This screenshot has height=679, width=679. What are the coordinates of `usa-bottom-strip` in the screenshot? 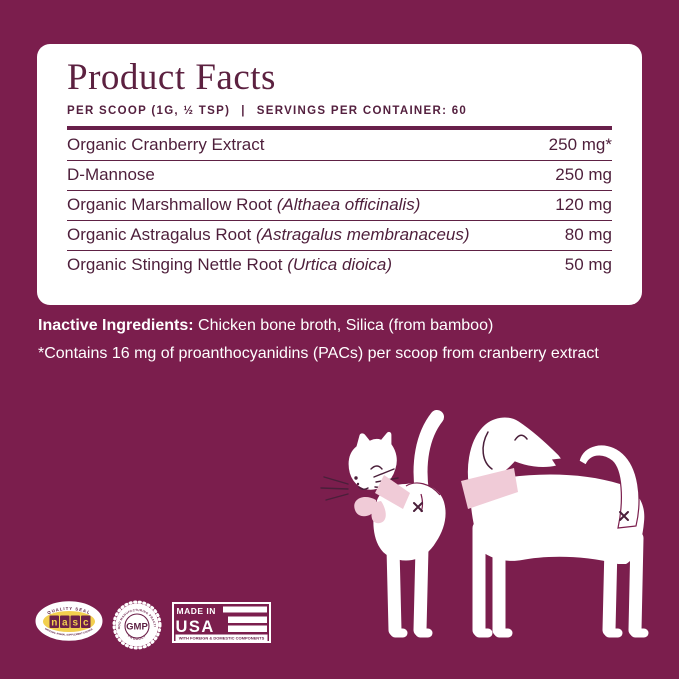 It's located at (221, 638).